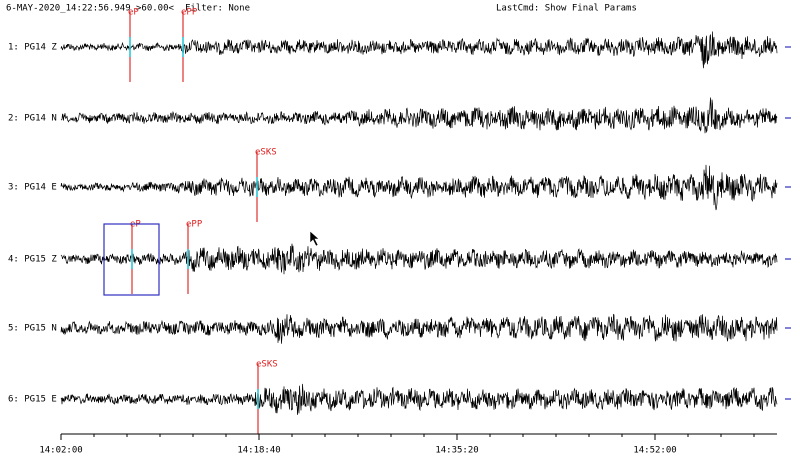 This screenshot has width=800, height=466. Describe the element at coordinates (456, 451) in the screenshot. I see `tick-label: 14:35:20` at that location.